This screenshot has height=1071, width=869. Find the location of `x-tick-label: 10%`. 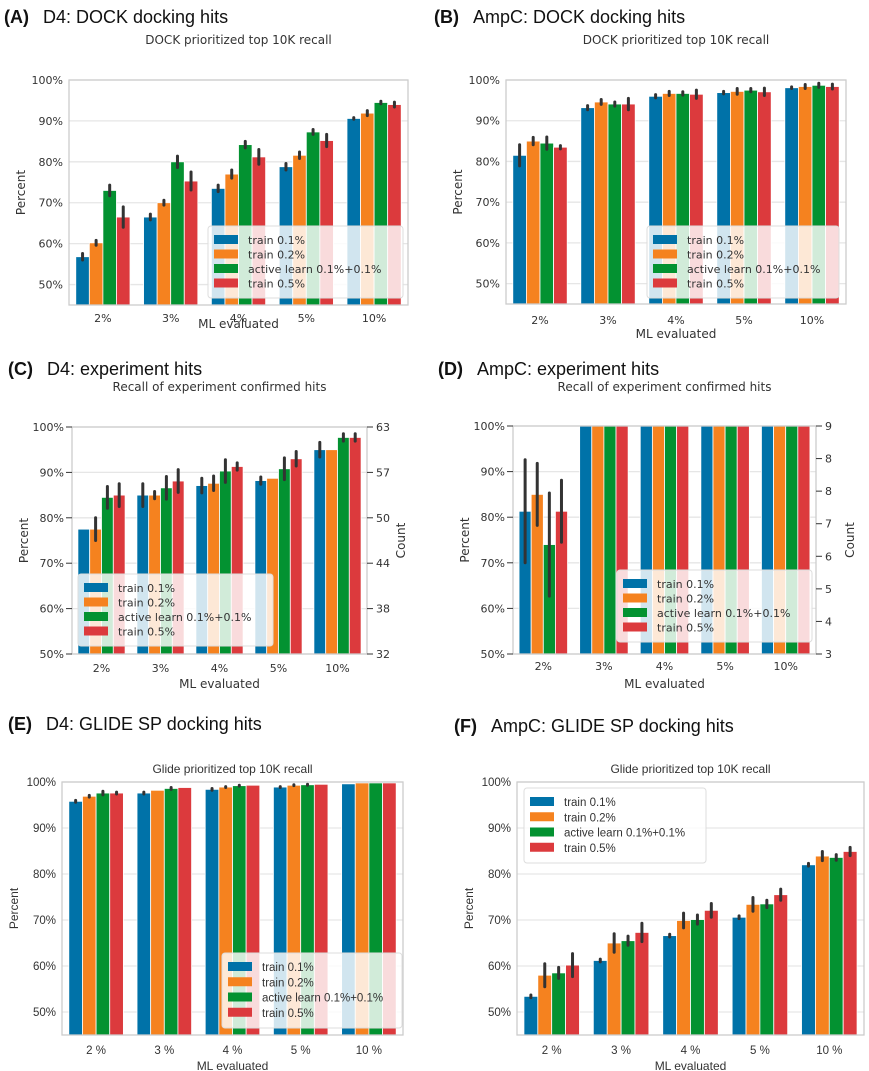

x-tick-label: 10% is located at coordinates (374, 318).